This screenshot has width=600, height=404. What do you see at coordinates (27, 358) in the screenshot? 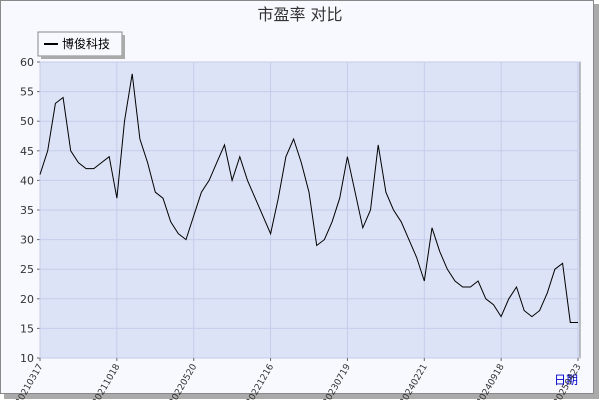
I see `y-tick-label: 10` at bounding box center [27, 358].